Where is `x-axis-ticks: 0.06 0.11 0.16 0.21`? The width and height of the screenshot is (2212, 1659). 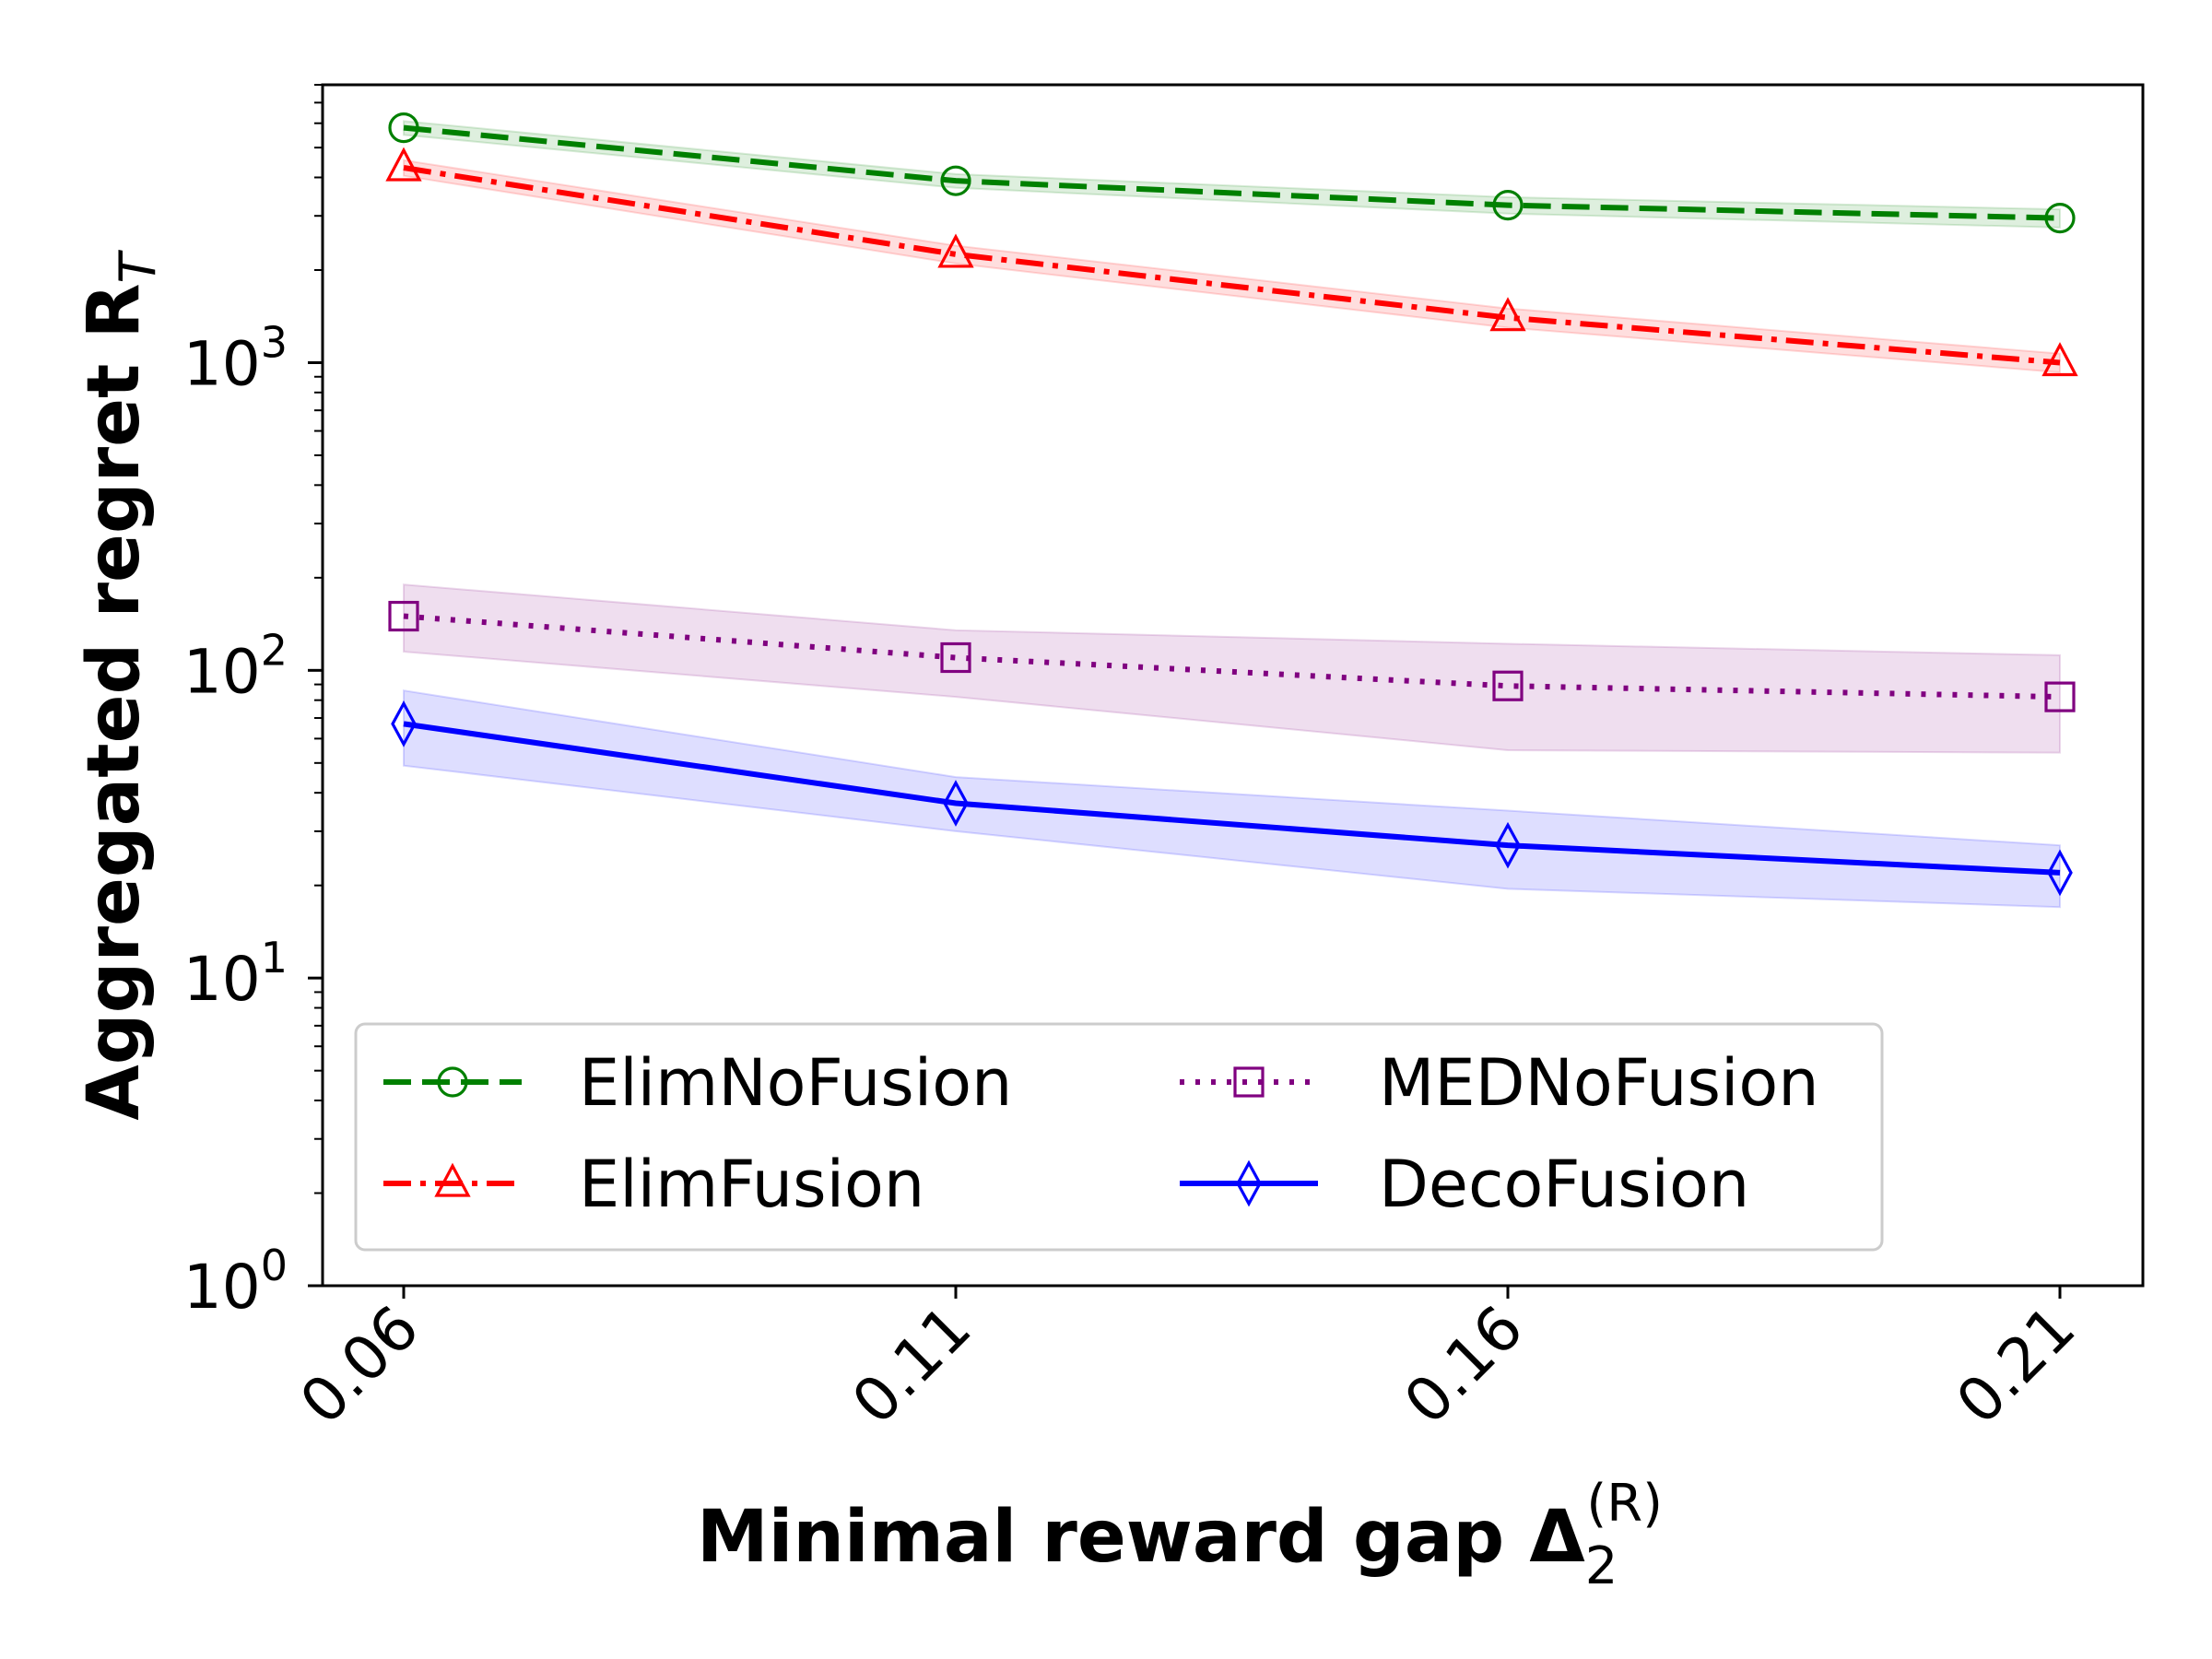
x-axis-ticks: 0.06 0.11 0.16 0.21 is located at coordinates (1187, 1362).